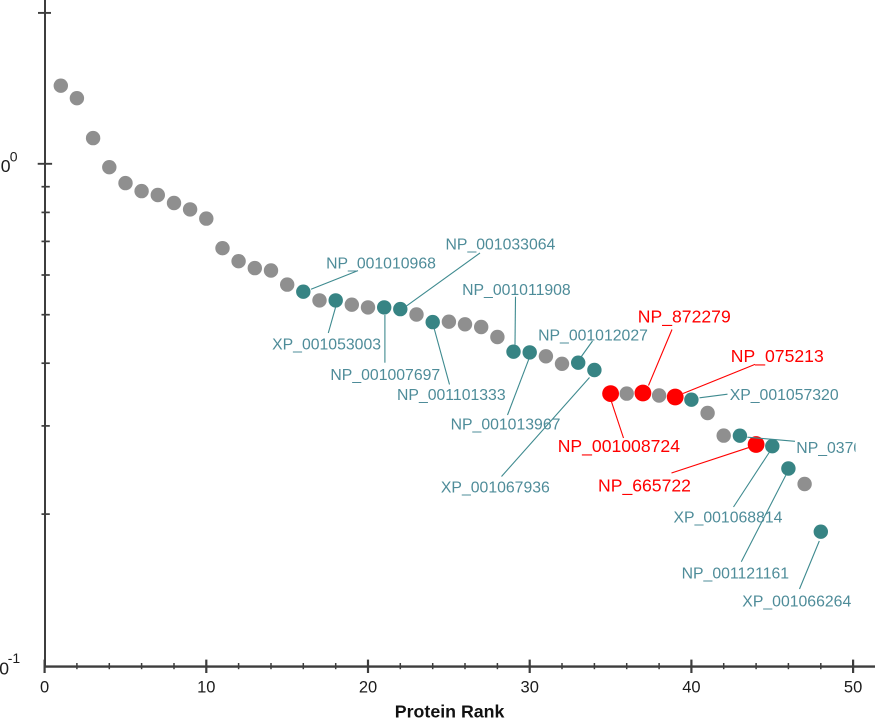 Image resolution: width=875 pixels, height=727 pixels. Describe the element at coordinates (501, 244) in the screenshot. I see `svg-text: NP_001033064` at that location.